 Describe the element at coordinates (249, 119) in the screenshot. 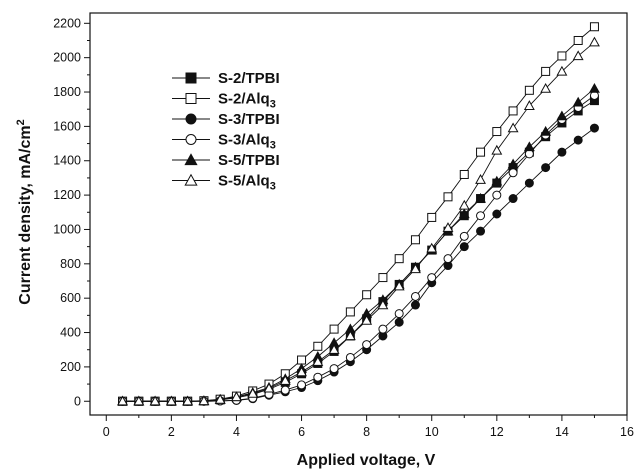

I see `legend-label: S-3/TPBI` at that location.